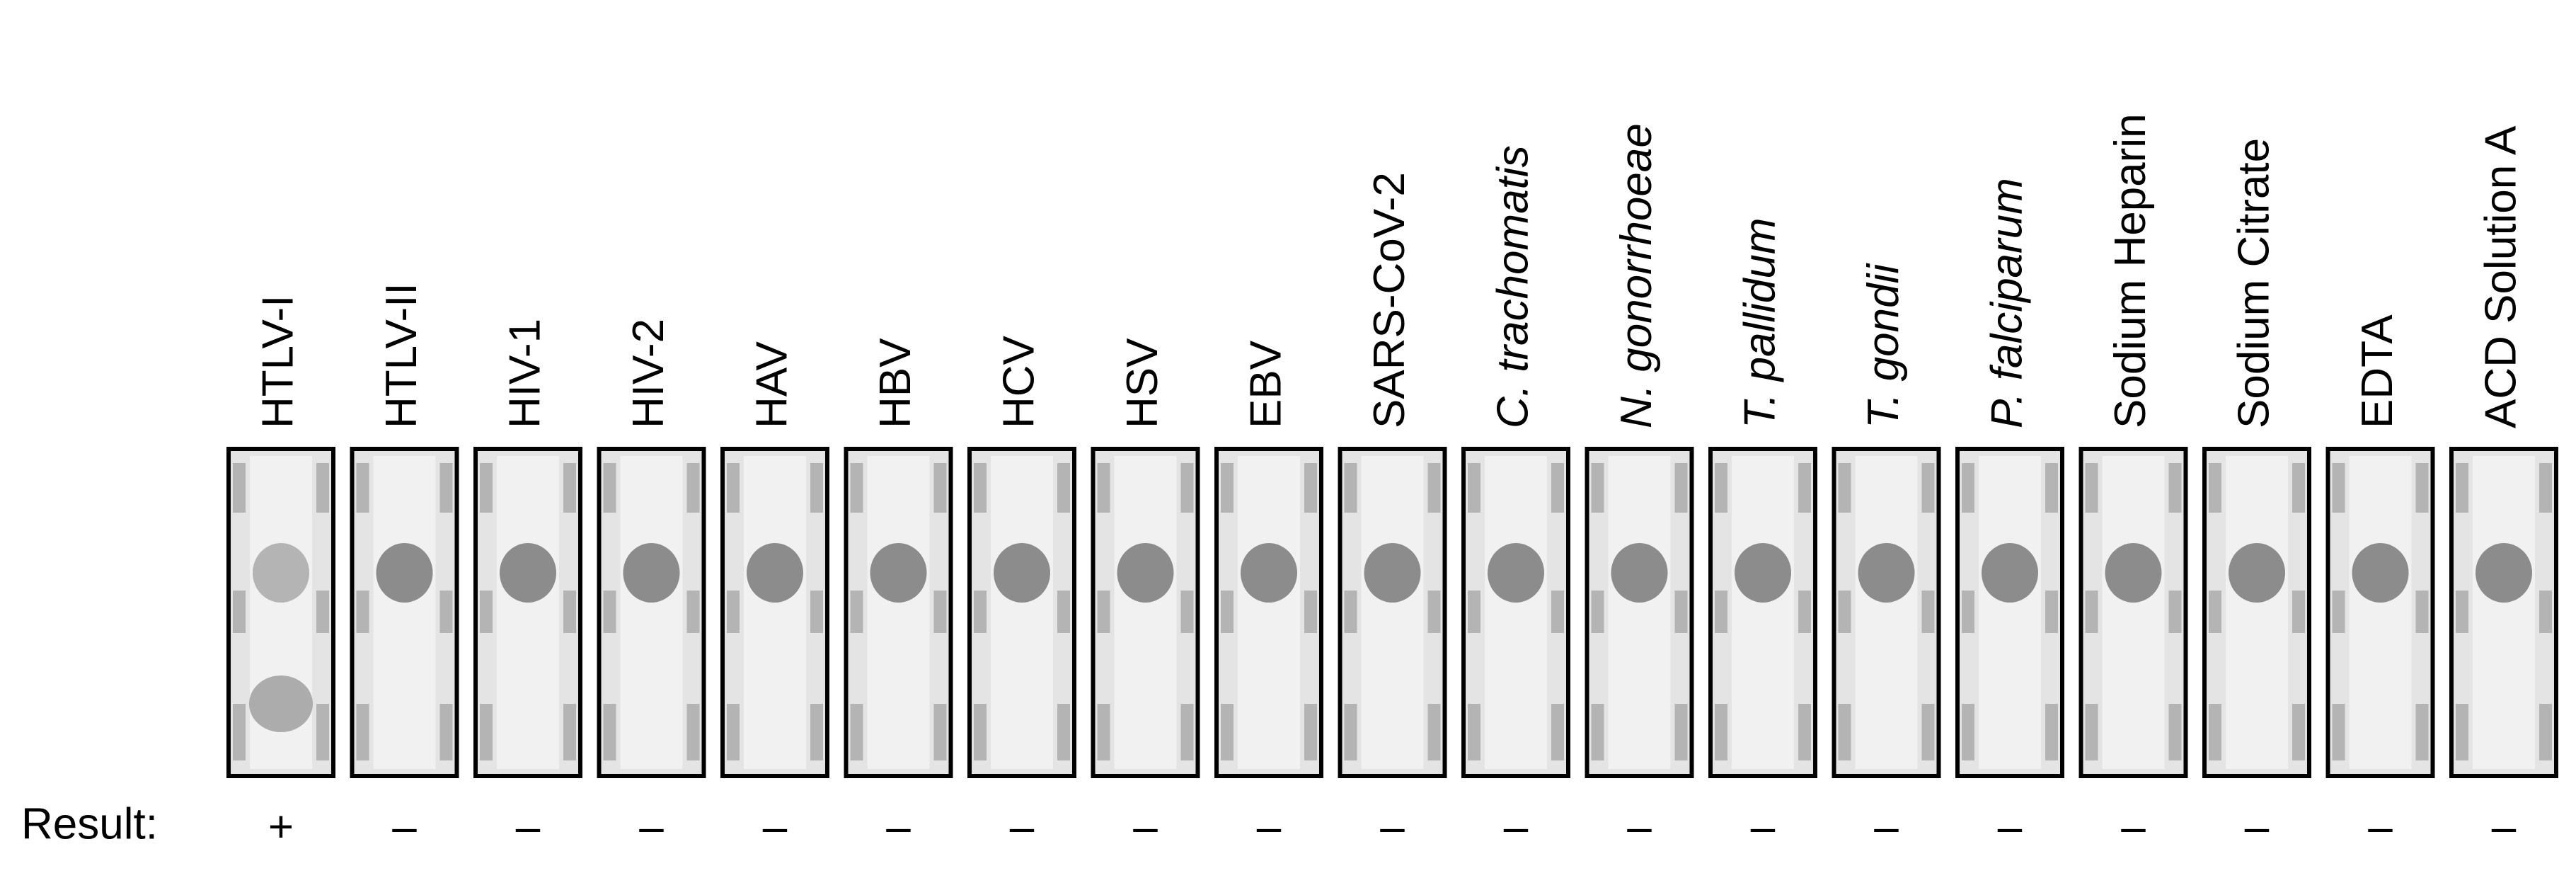 This screenshot has height=878, width=2576. What do you see at coordinates (2501, 276) in the screenshot?
I see `strip-label: ACD Solution A` at bounding box center [2501, 276].